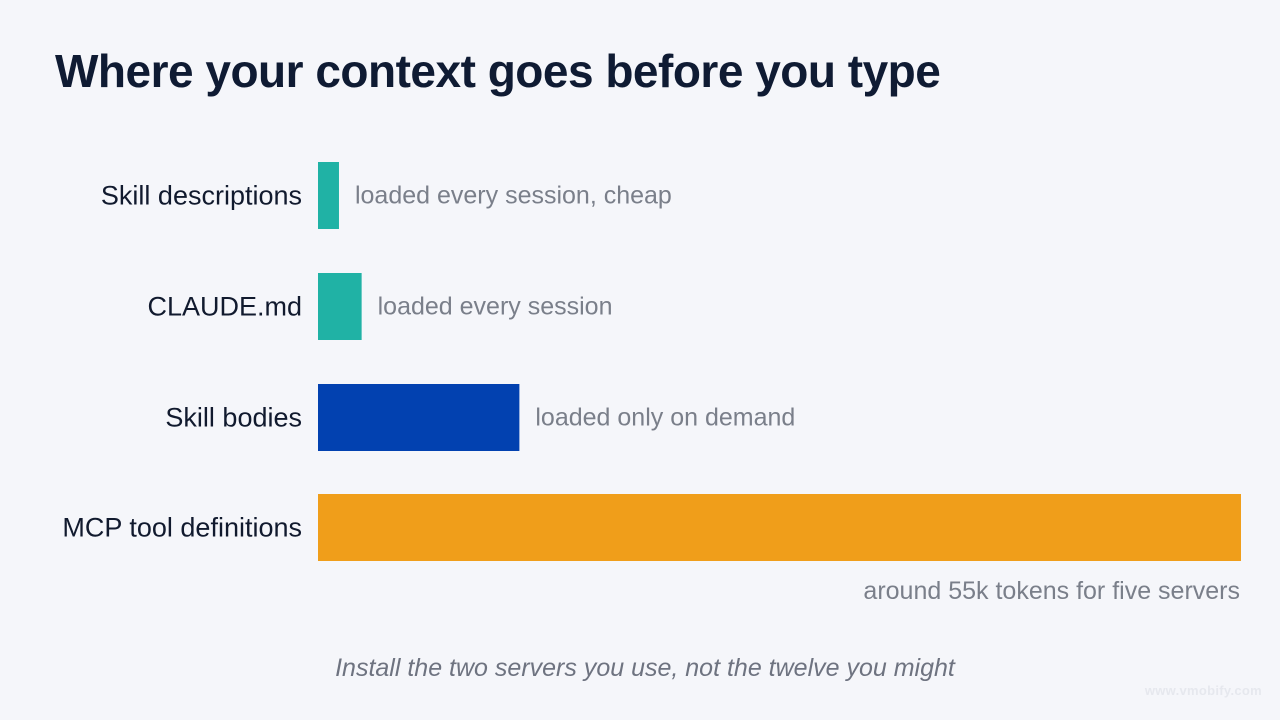 The width and height of the screenshot is (1280, 720). I want to click on bar-annotation: loaded every session, cheap, so click(513, 196).